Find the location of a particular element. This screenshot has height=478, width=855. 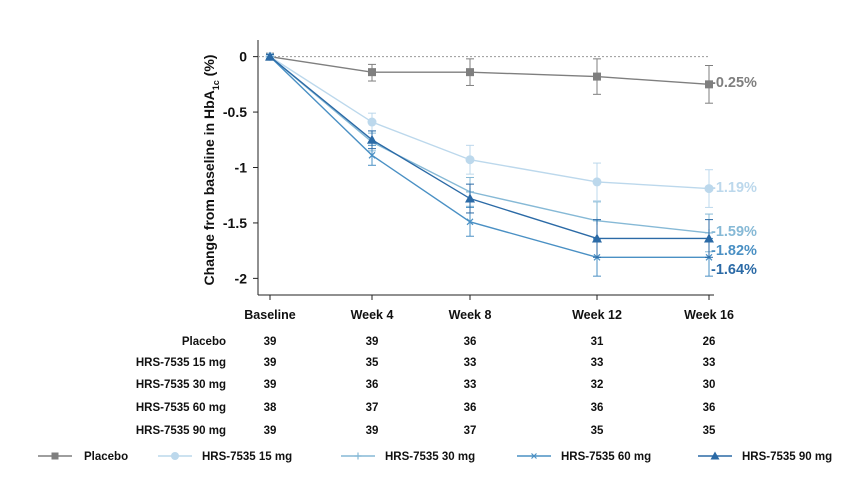

y-tick-label: 0 is located at coordinates (243, 57).